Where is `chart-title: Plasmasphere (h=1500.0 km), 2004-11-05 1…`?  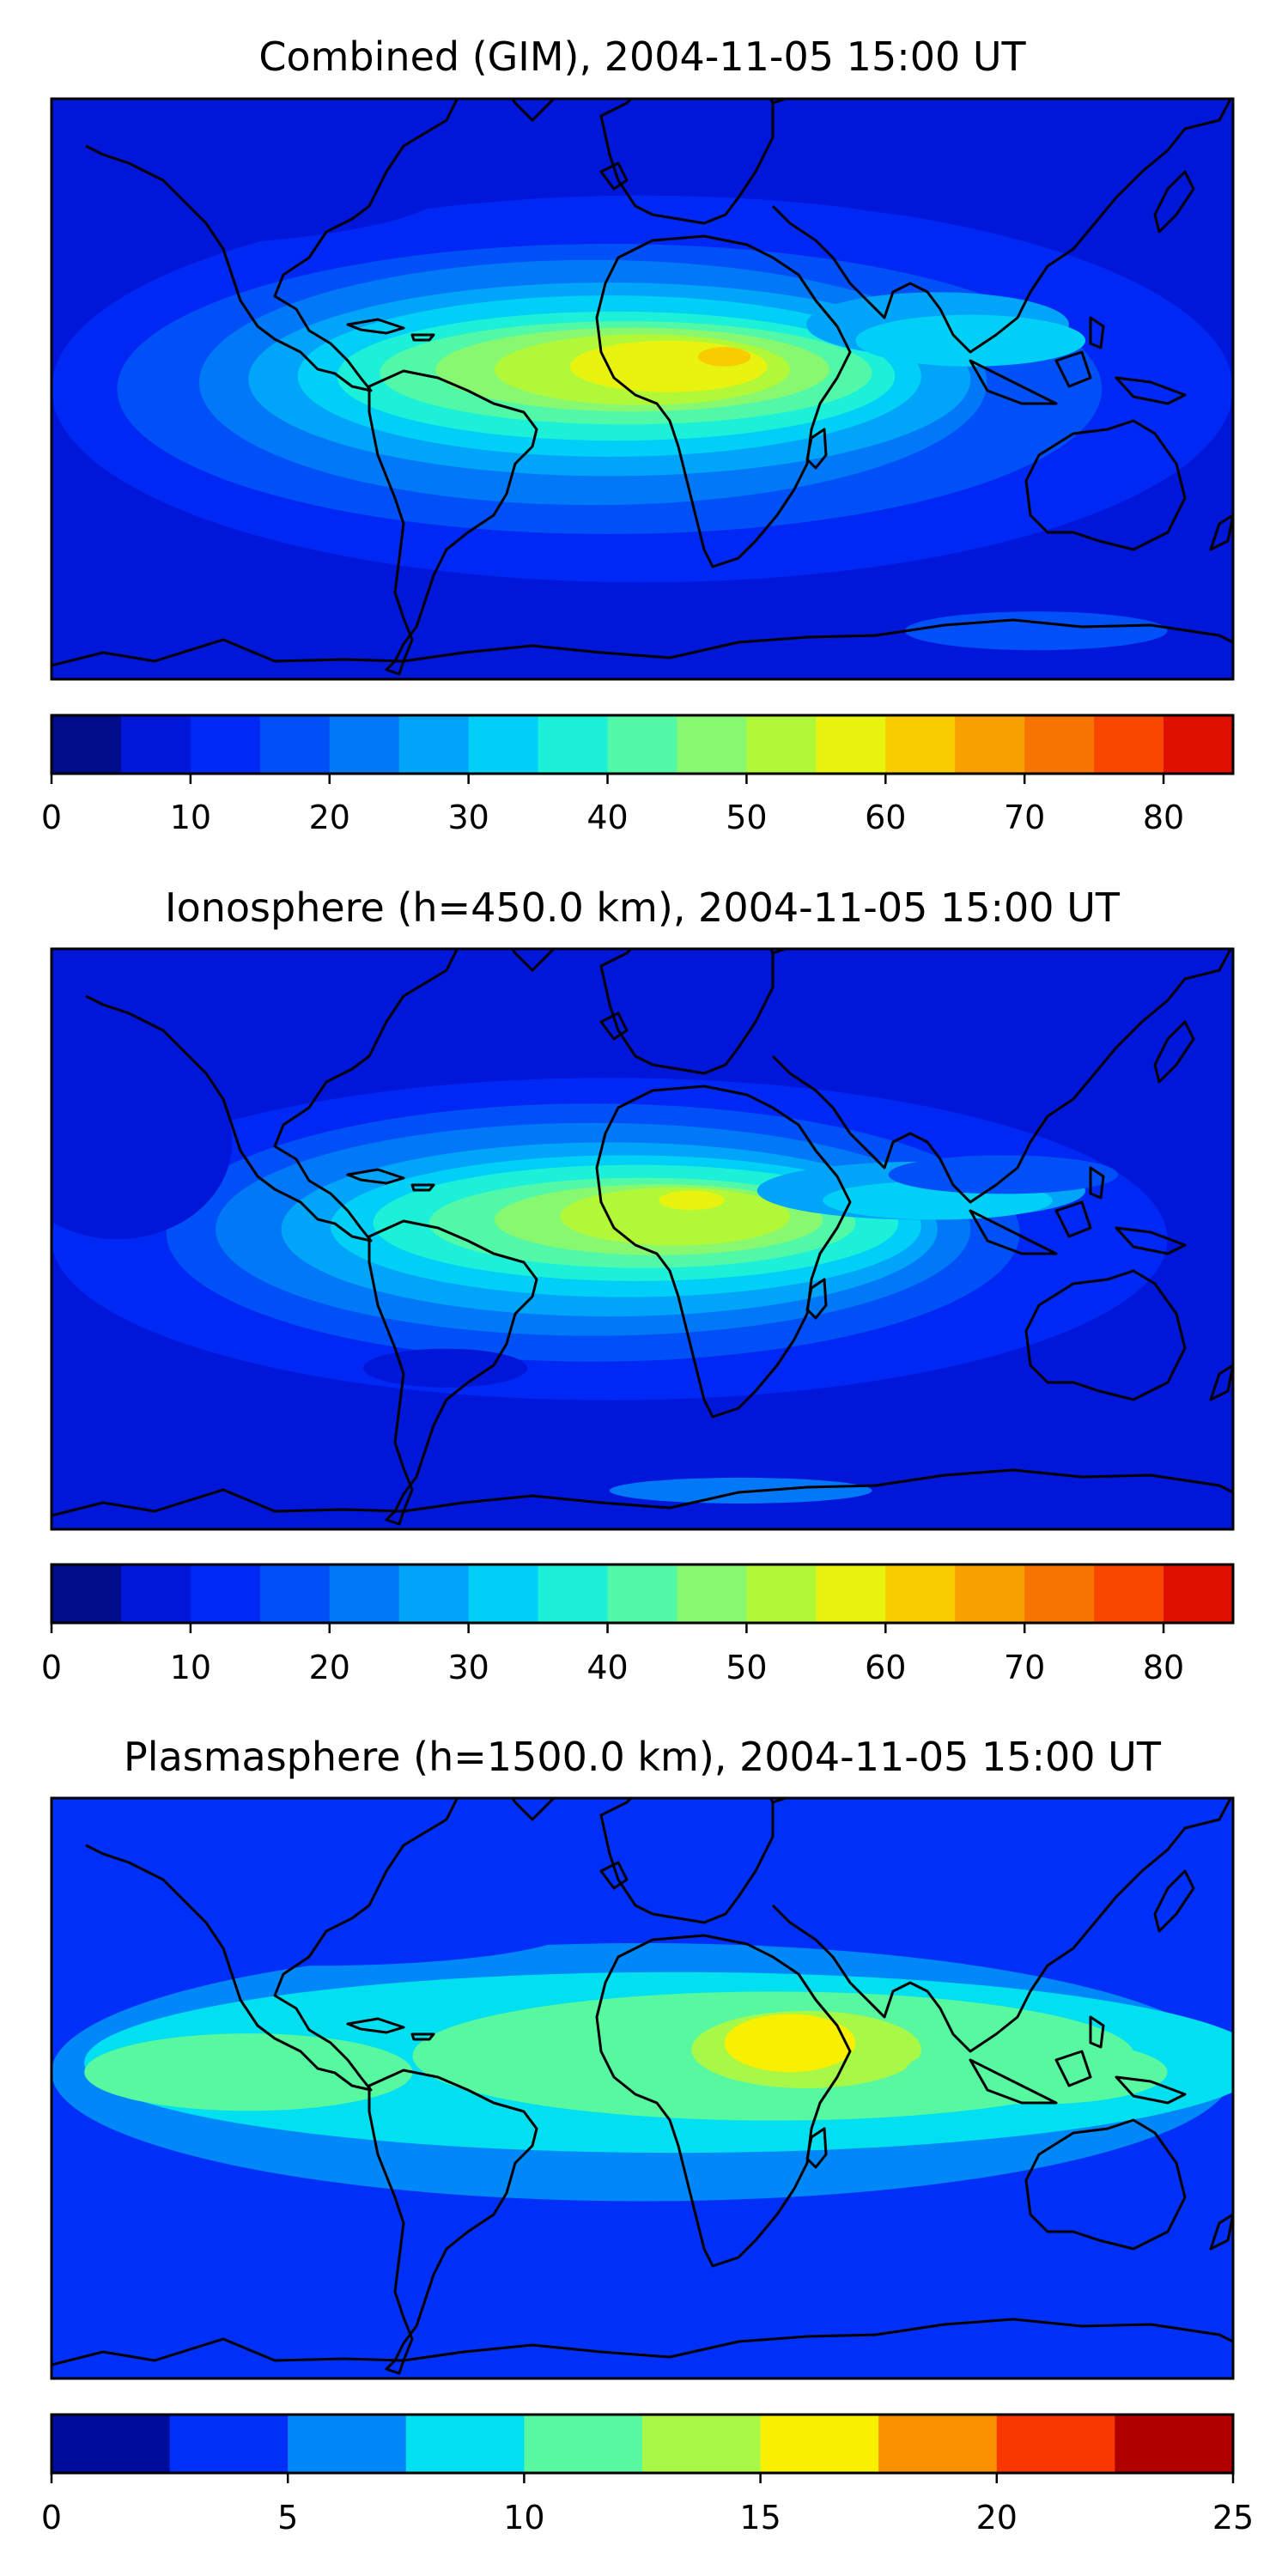
chart-title: Plasmasphere (h=1500.0 km), 2004-11-05 1… is located at coordinates (643, 1757).